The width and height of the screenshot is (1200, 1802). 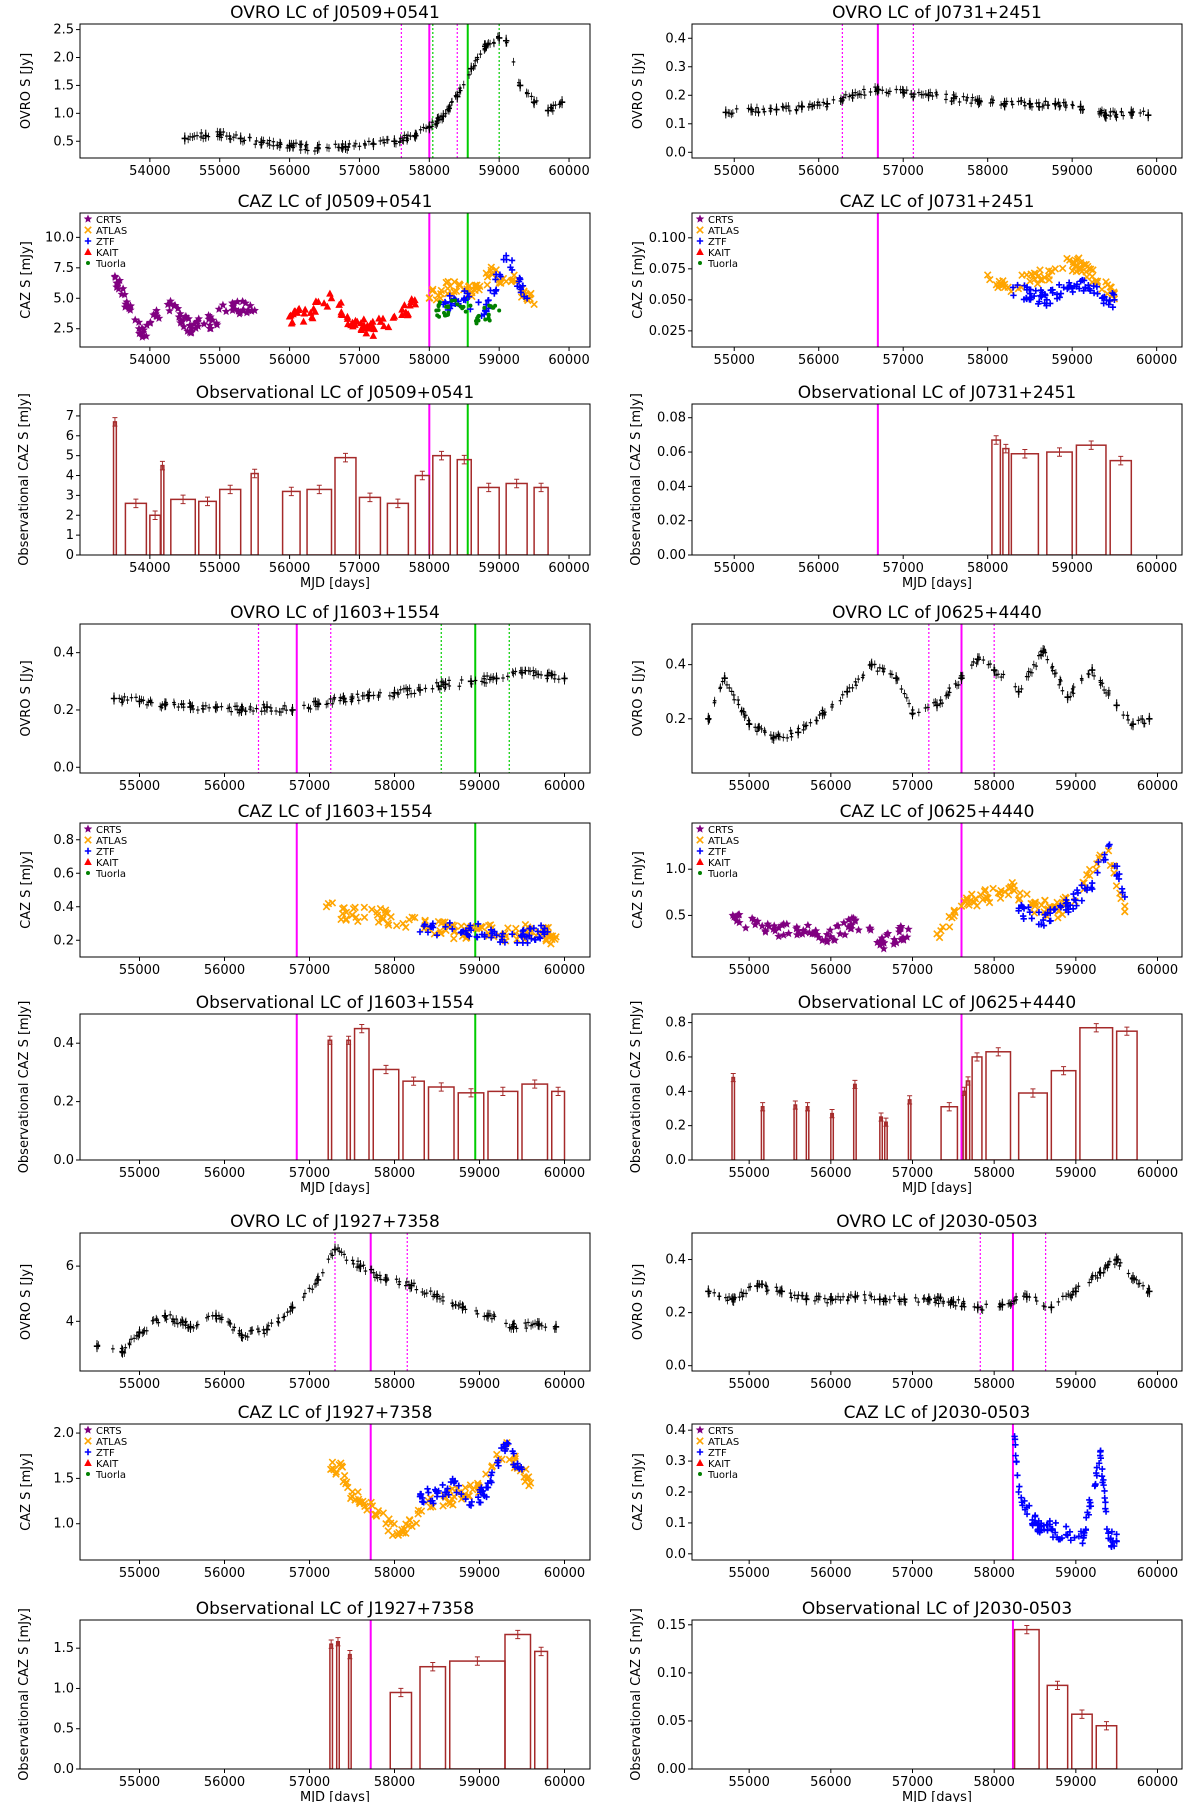 What do you see at coordinates (903, 568) in the screenshot?
I see `x-tick-label: 57000` at bounding box center [903, 568].